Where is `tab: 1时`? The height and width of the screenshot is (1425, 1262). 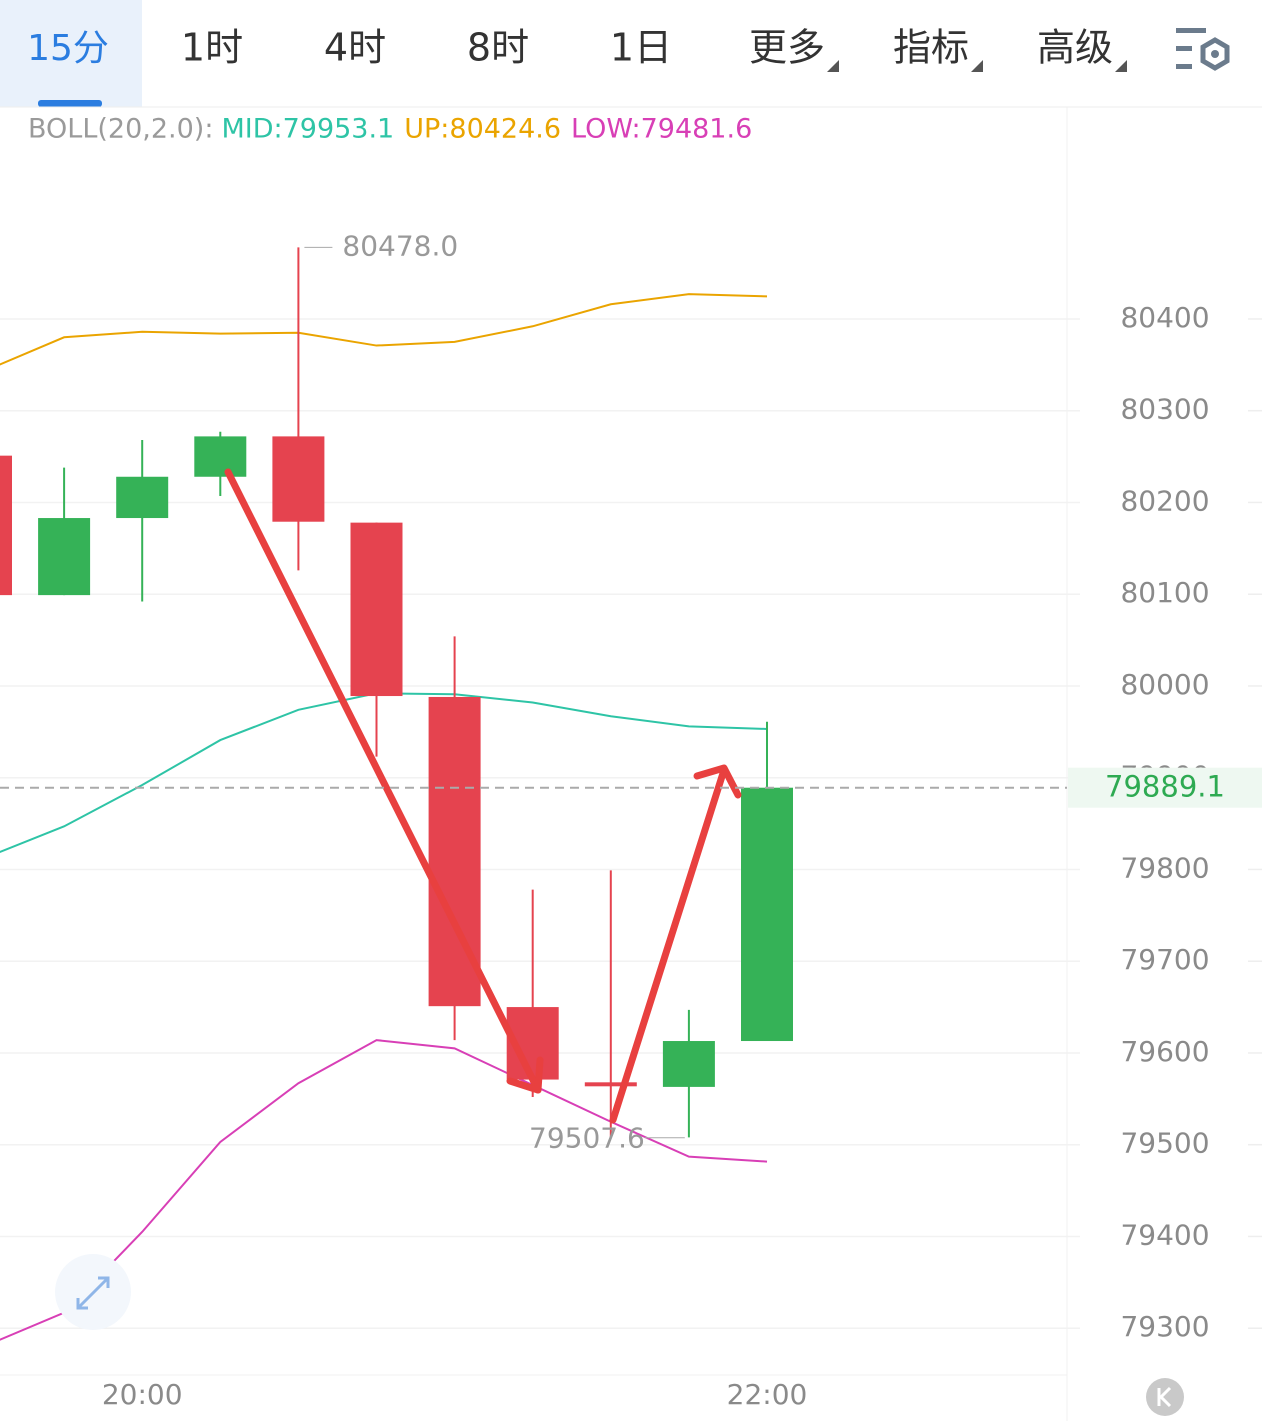 tab: 1时 is located at coordinates (212, 48).